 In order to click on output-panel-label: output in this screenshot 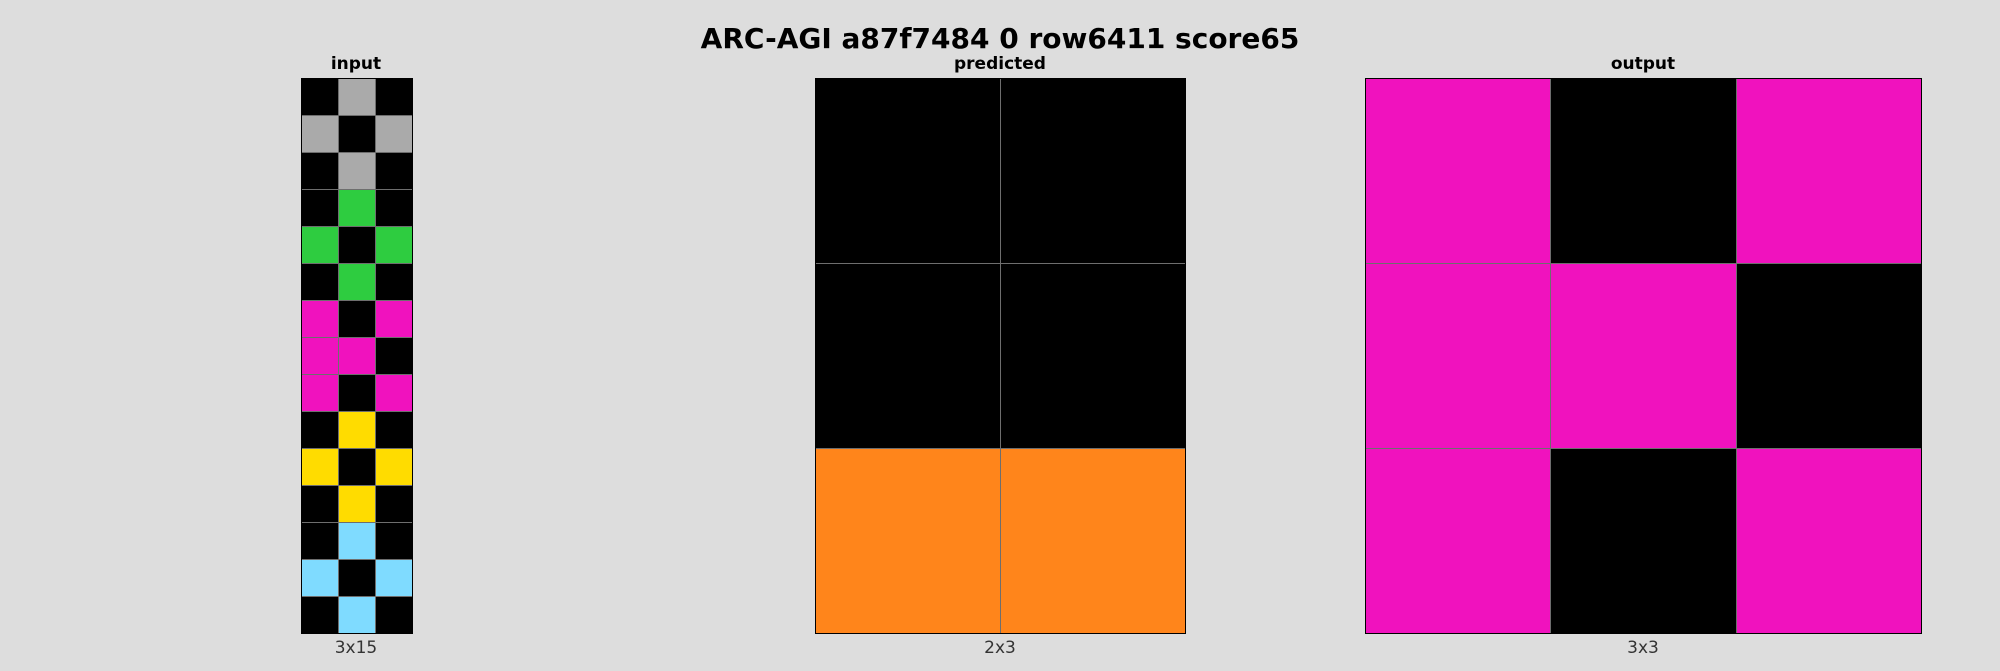, I will do `click(1643, 64)`.